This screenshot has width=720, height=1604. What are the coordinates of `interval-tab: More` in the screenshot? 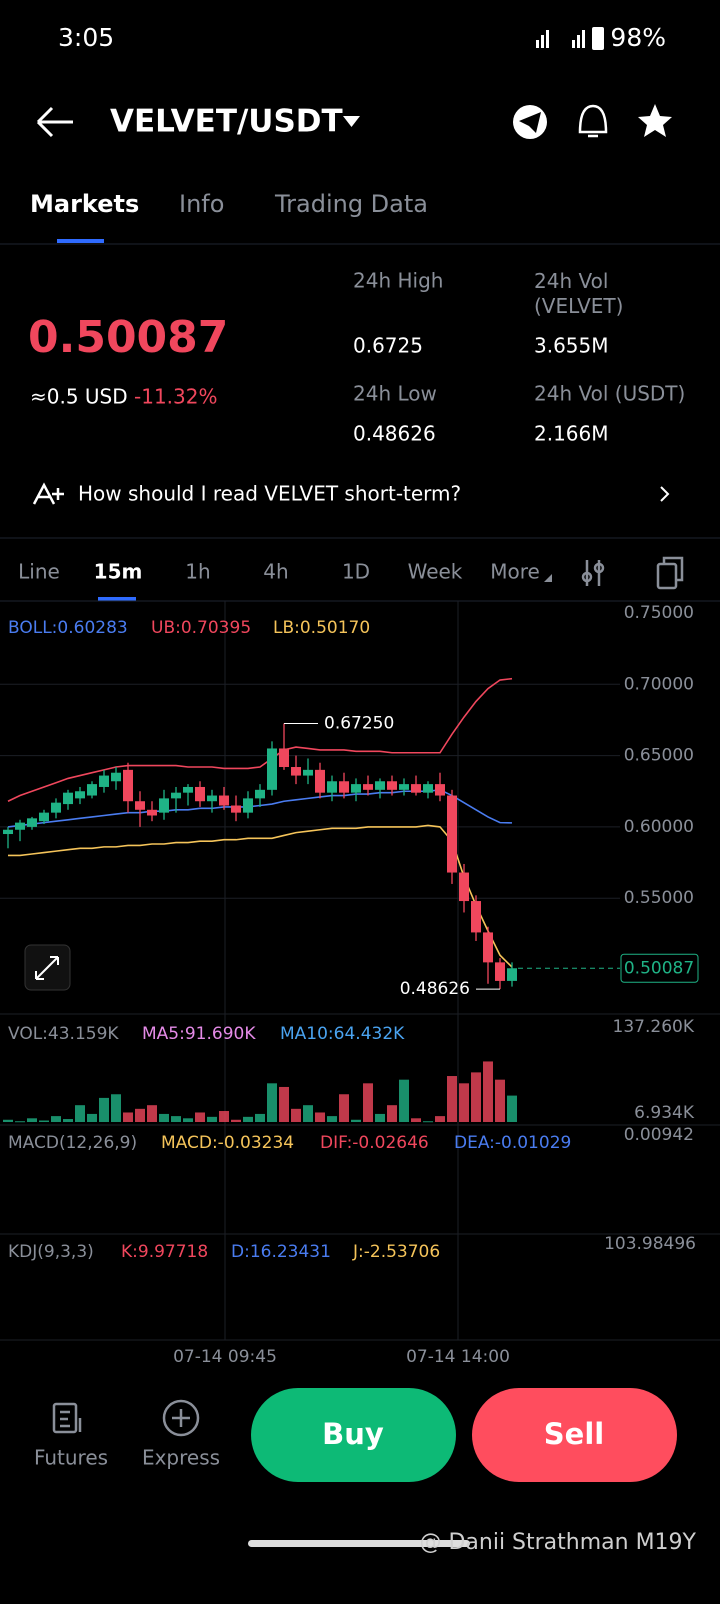 It's located at (515, 572).